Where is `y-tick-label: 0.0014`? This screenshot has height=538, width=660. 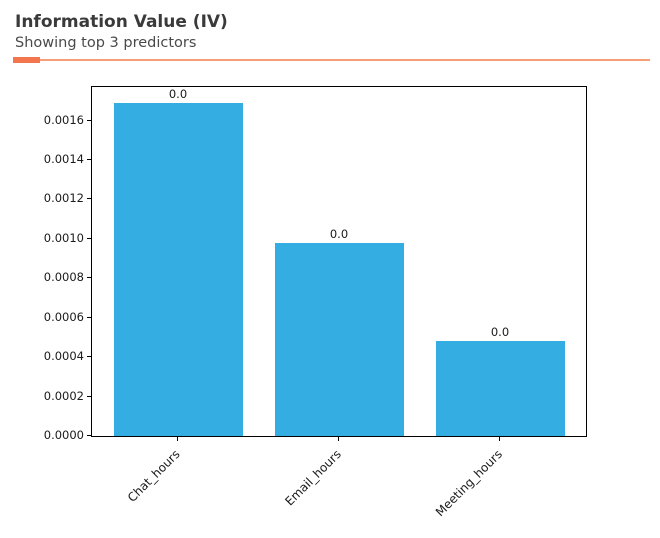 y-tick-label: 0.0014 is located at coordinates (63, 159).